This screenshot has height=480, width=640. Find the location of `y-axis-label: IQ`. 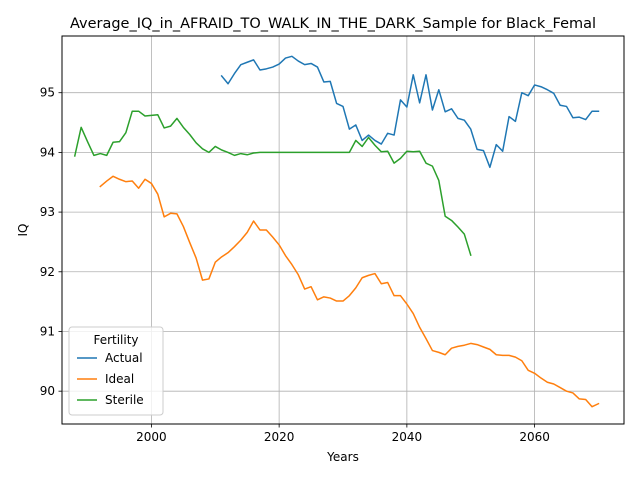

y-axis-label: IQ is located at coordinates (23, 230).